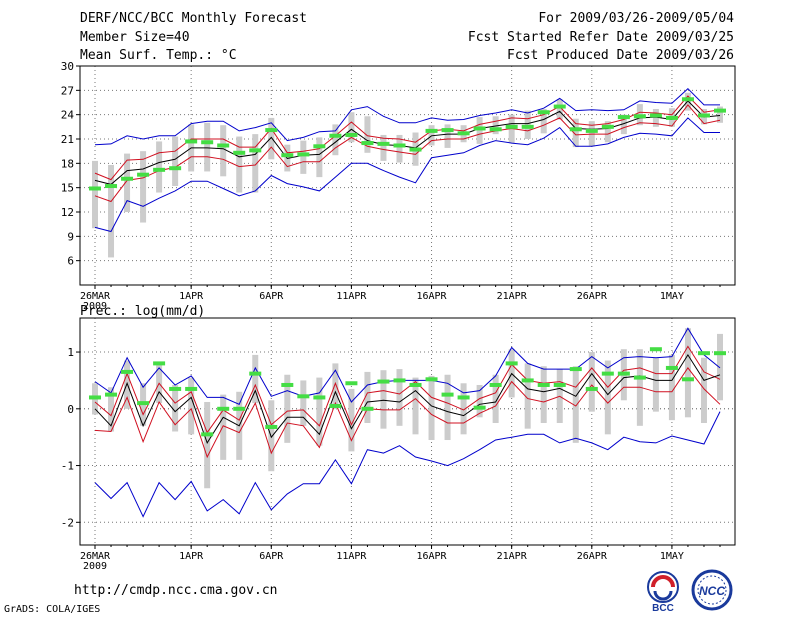 The width and height of the screenshot is (800, 618). What do you see at coordinates (70, 409) in the screenshot?
I see `y-tick-label: 0` at bounding box center [70, 409].